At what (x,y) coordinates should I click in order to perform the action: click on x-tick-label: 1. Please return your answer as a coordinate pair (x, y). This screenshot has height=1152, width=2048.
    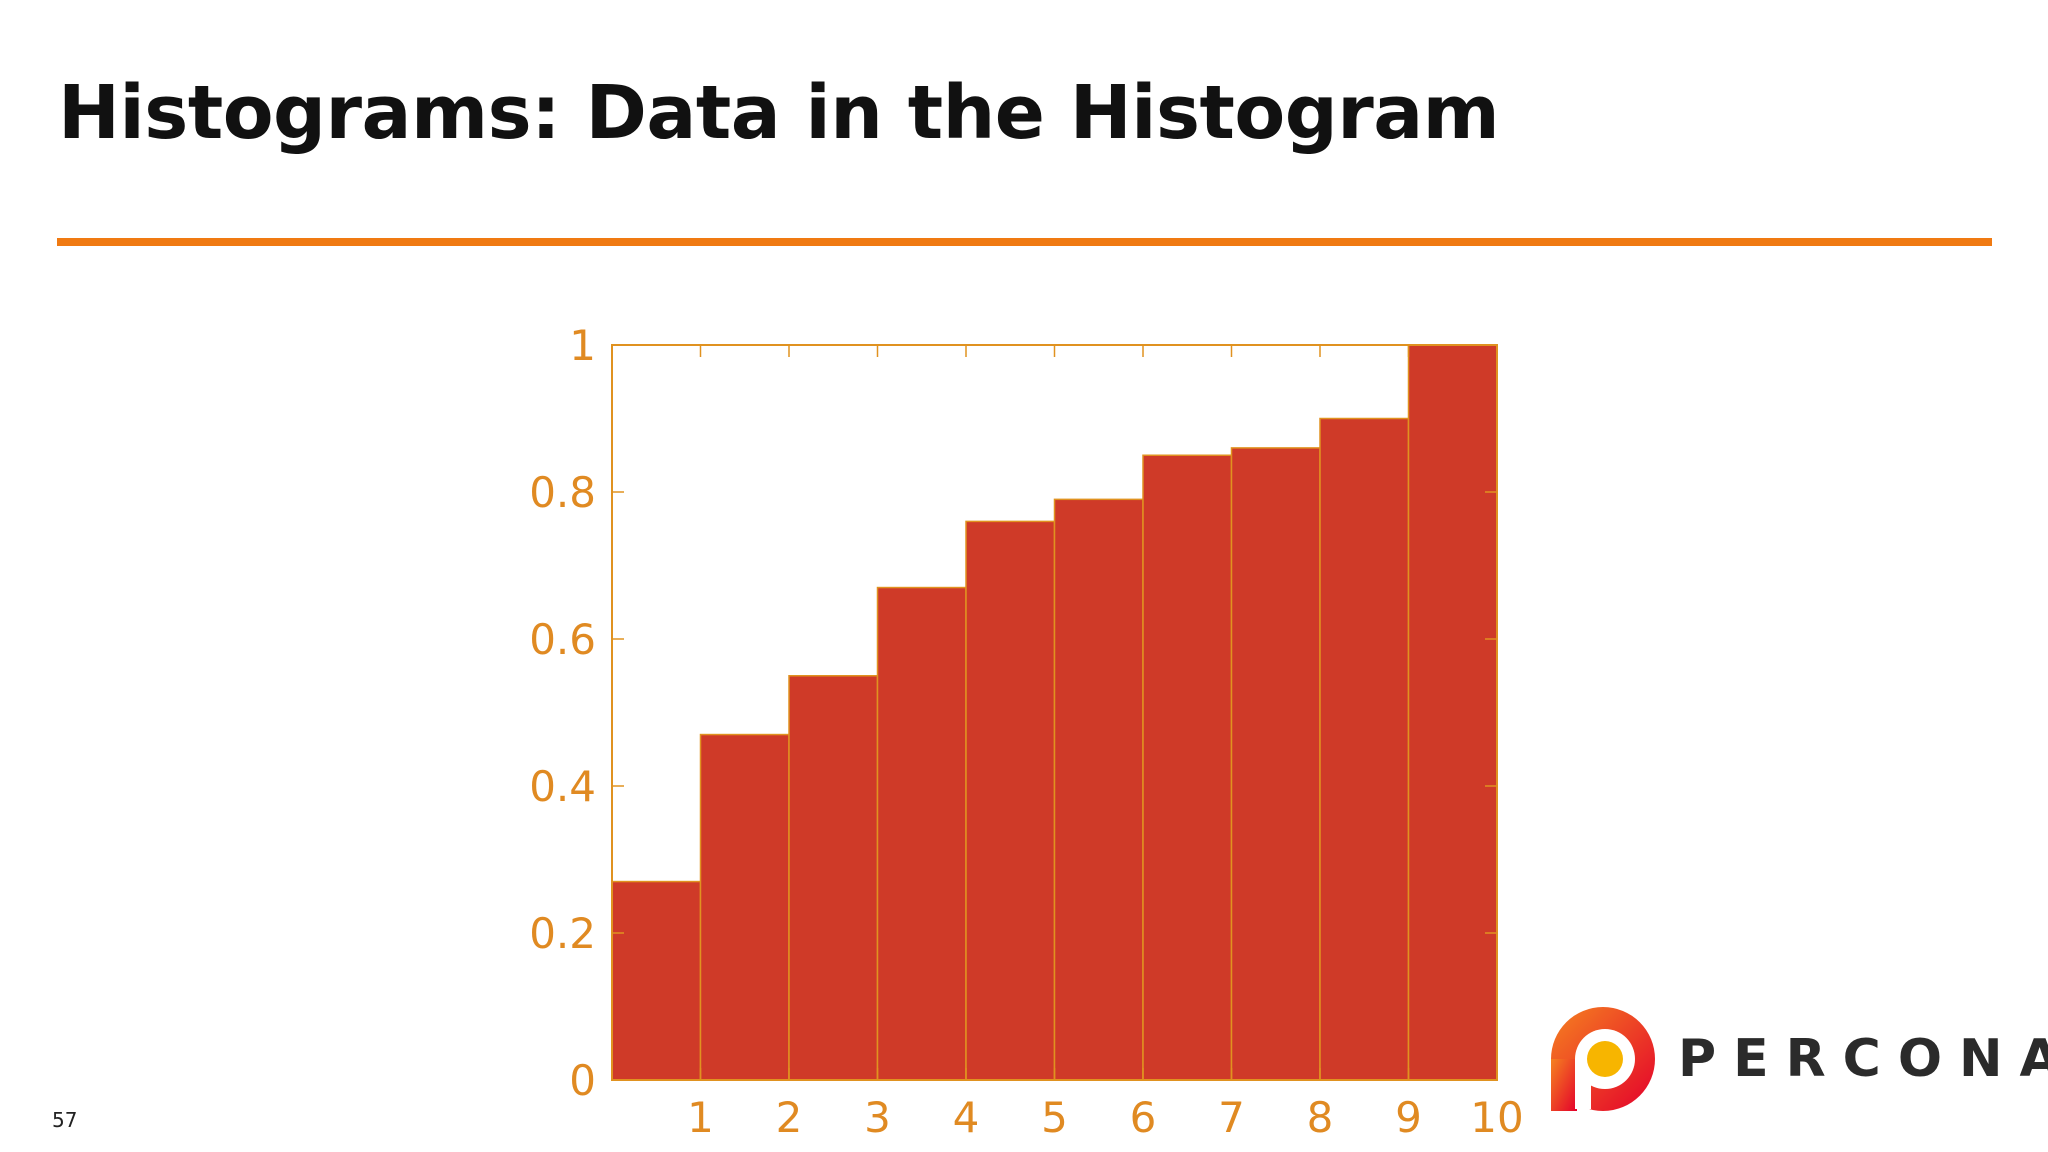
    Looking at the image, I should click on (700, 1117).